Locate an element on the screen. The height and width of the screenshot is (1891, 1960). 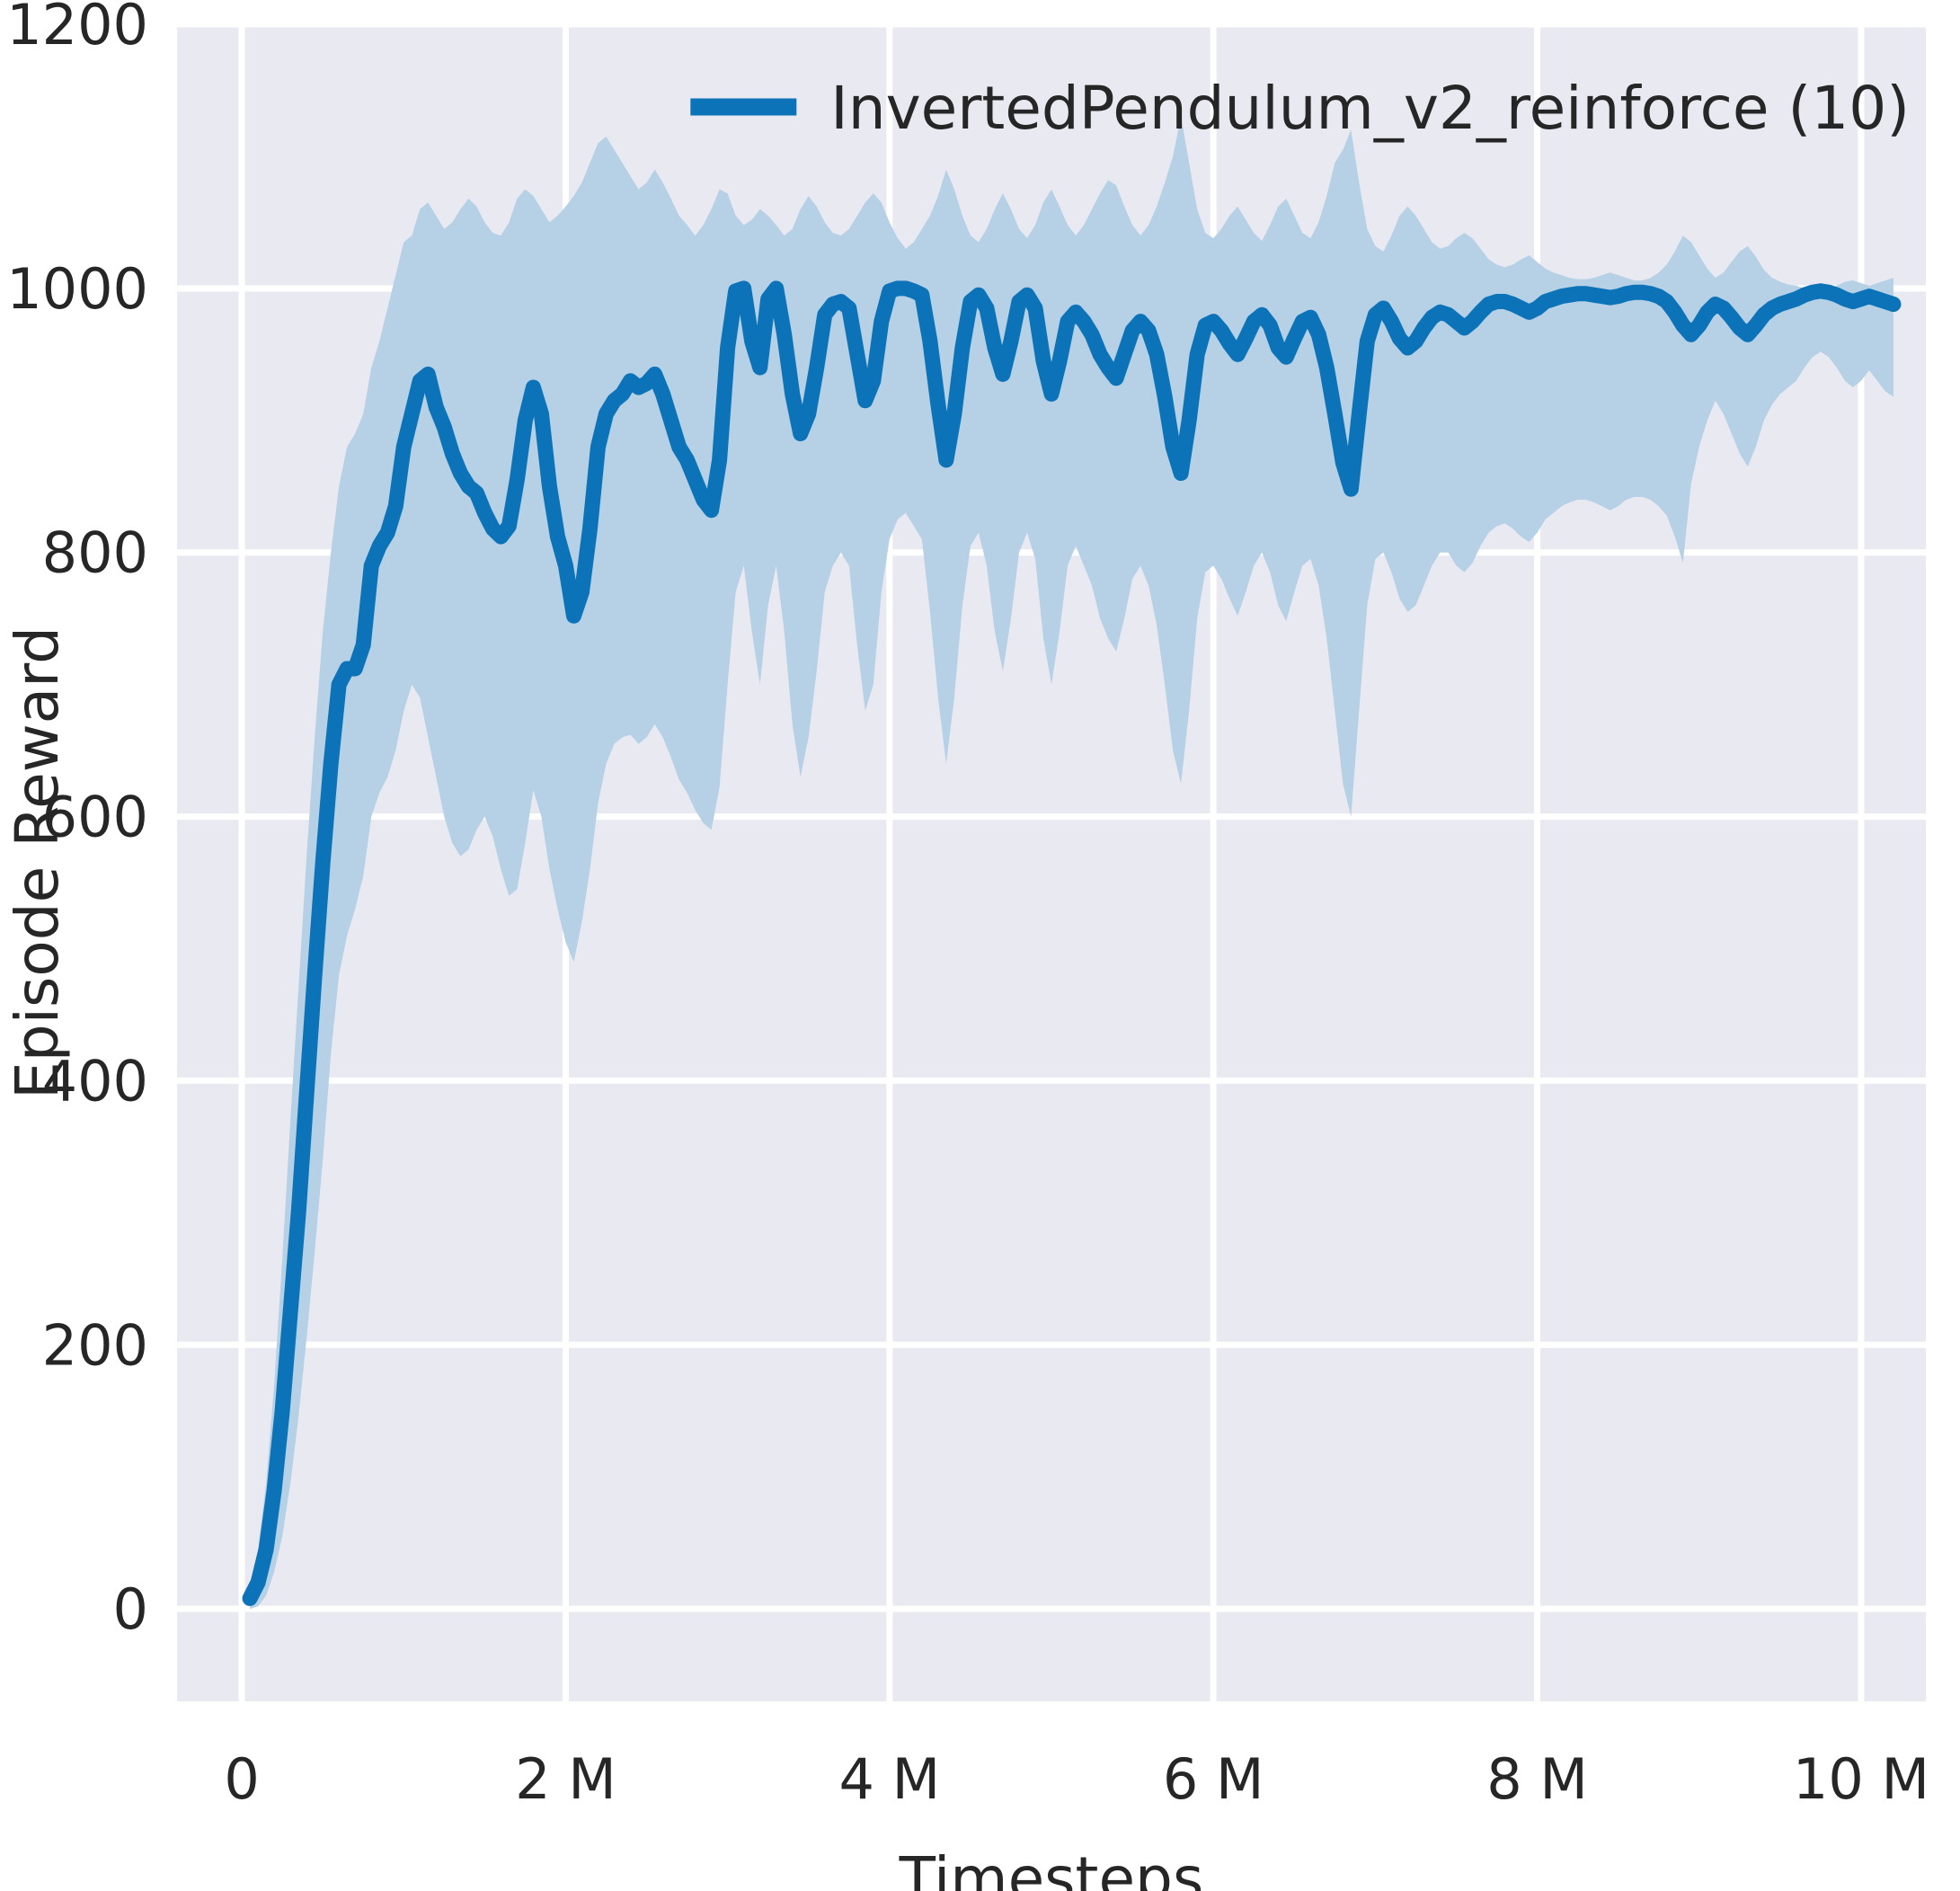
ytick-label: 400 is located at coordinates (95, 1081).